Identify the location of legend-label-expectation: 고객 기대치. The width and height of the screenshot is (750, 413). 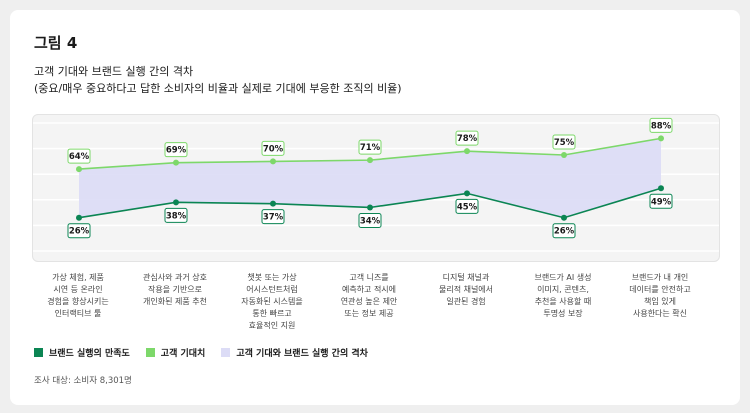
(183, 354).